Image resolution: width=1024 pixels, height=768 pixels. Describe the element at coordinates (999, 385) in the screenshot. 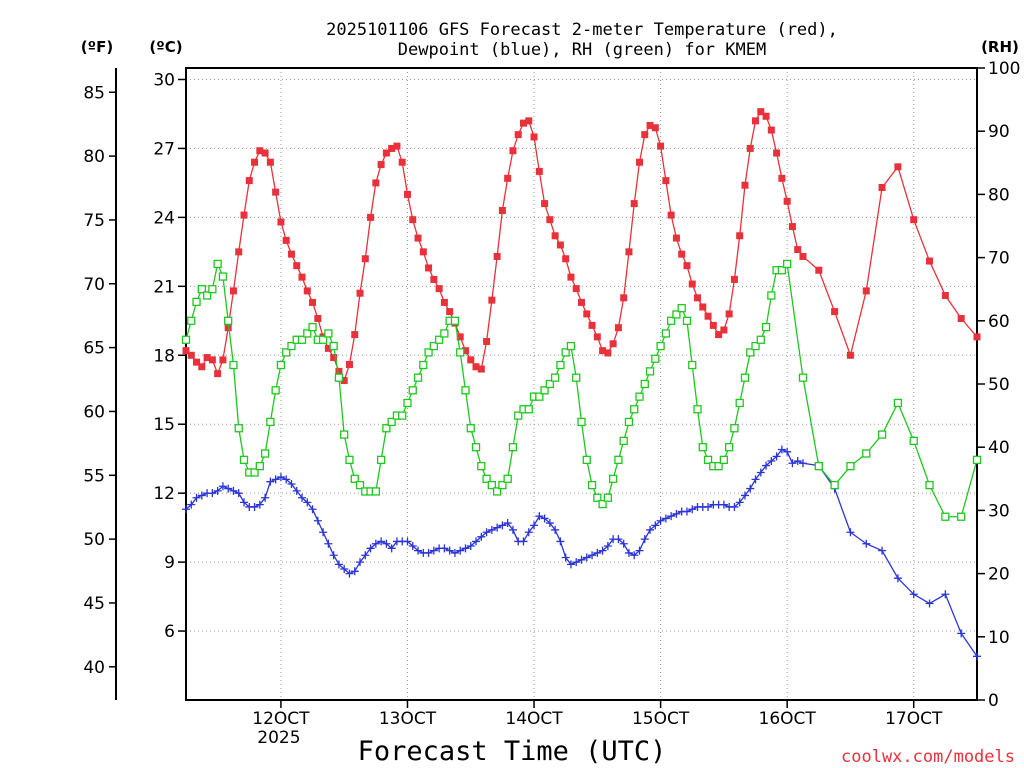

I see `rh-tick-label: 50` at that location.